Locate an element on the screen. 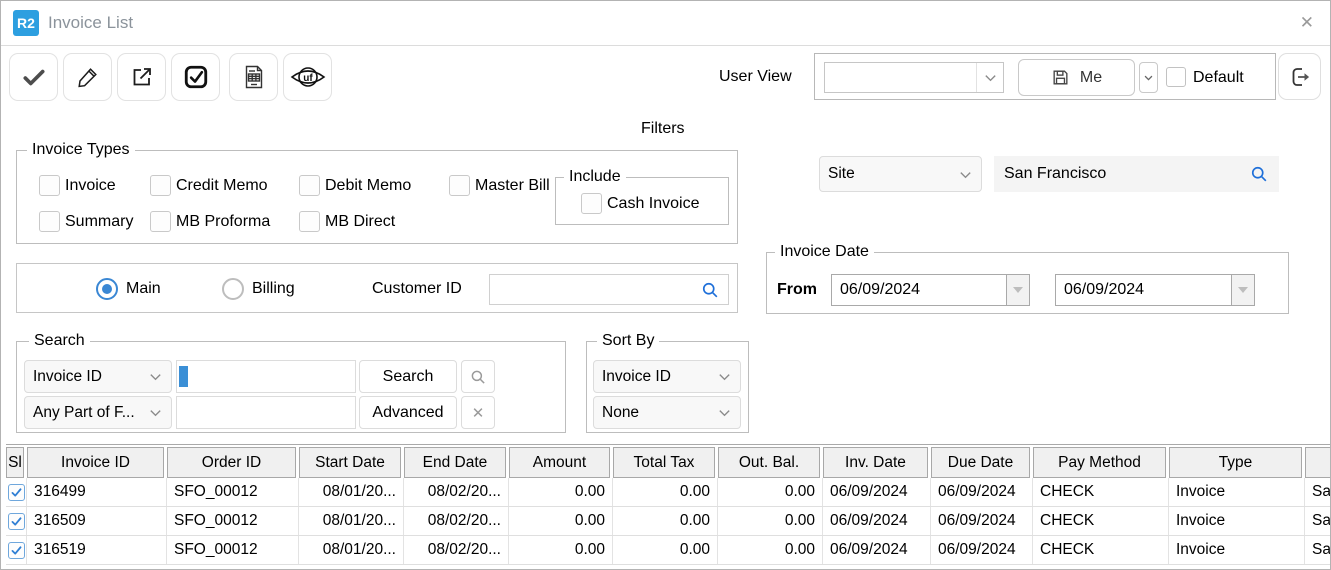 Image resolution: width=1331 pixels, height=570 pixels. checked-checkbox-icon is located at coordinates (196, 77).